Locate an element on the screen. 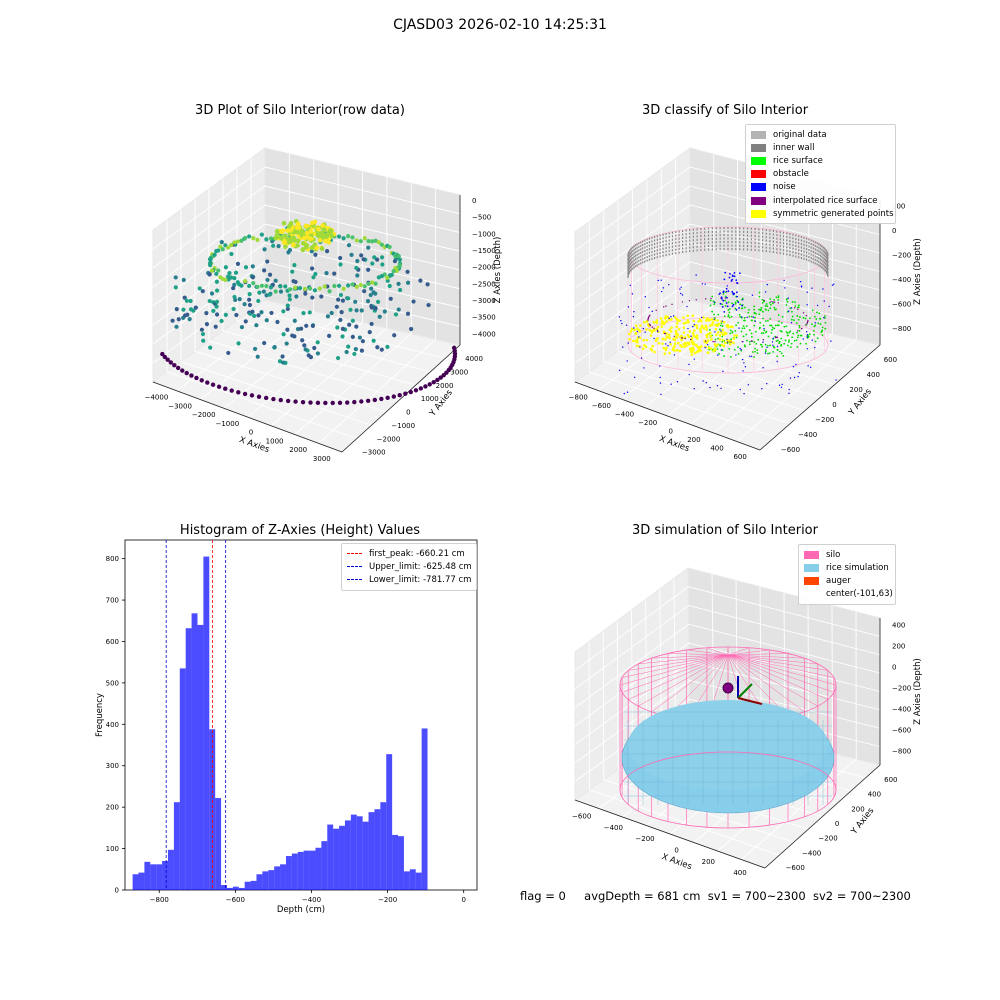  raw-y-axis is located at coordinates (401, 398).